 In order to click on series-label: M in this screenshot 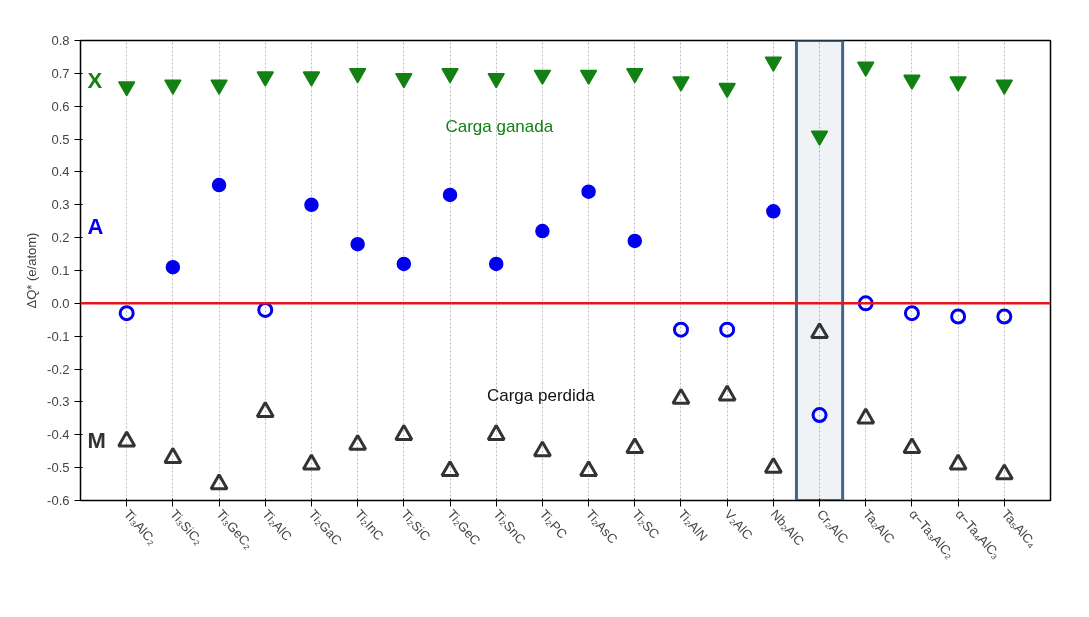, I will do `click(96, 440)`.